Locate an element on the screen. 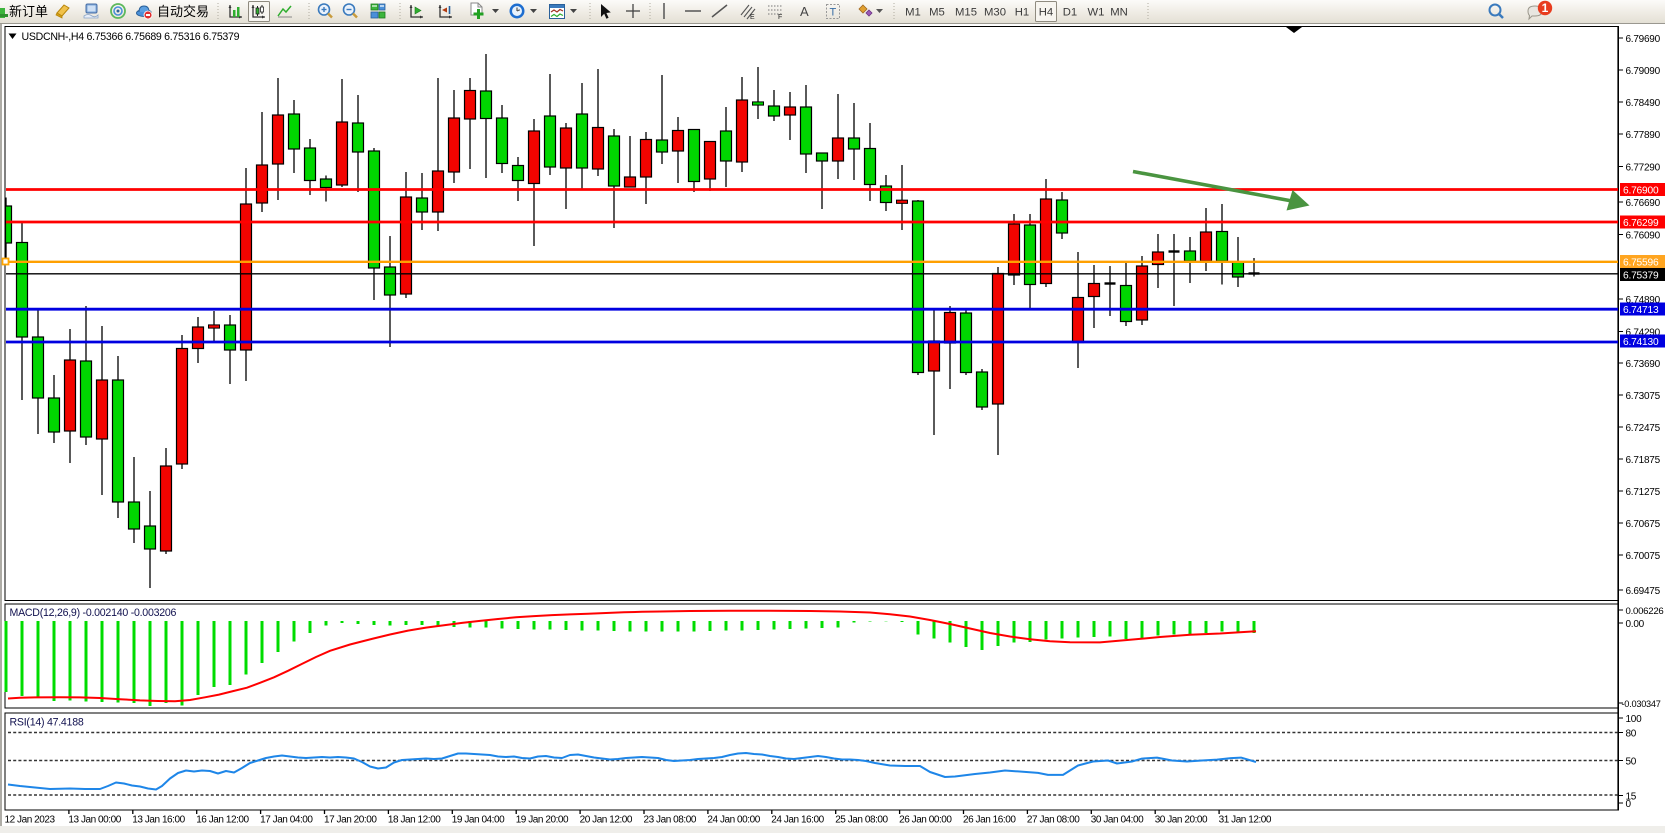  svg-text:MACD(12,26,9) -0.002140 -0.003: MACD(12,26,9) -0.002140 -0.003206 is located at coordinates (93, 613).